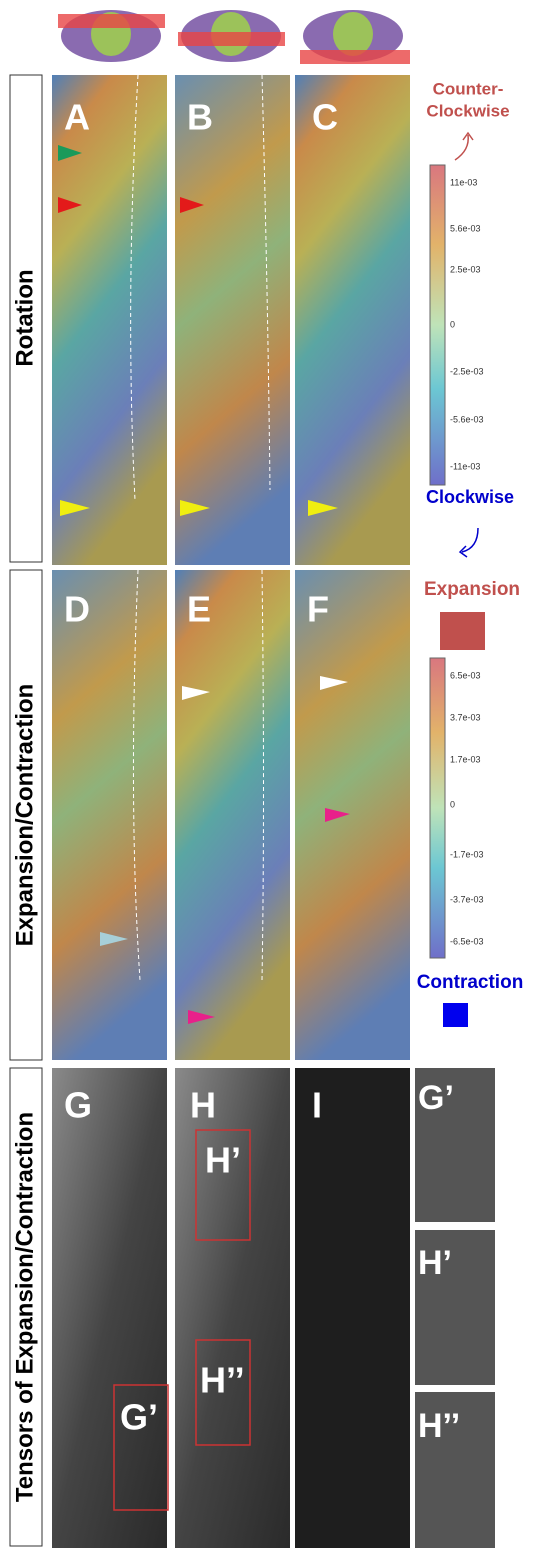 The height and width of the screenshot is (1551, 535). I want to click on colorbar-tick: 6.5e-03, so click(465, 675).